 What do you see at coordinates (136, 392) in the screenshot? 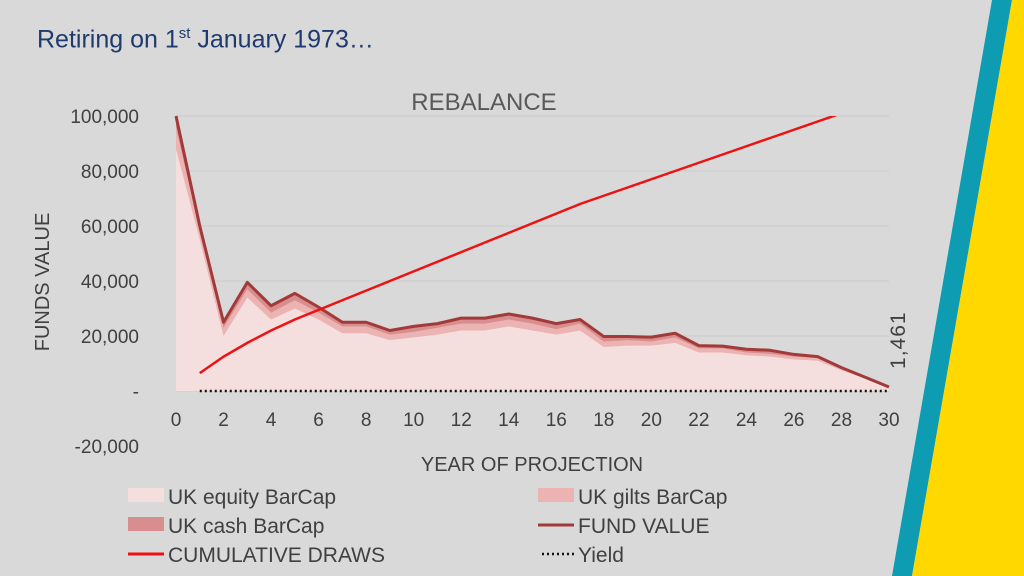
I see `y-tick-label: -` at bounding box center [136, 392].